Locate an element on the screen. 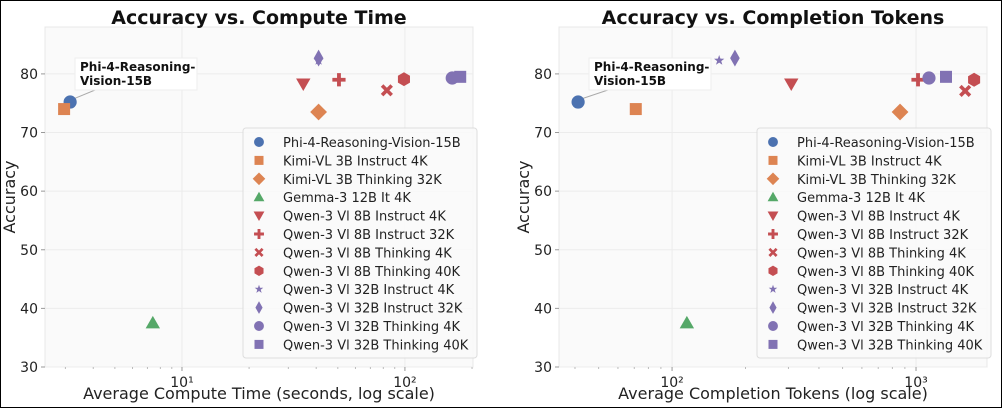 The width and height of the screenshot is (1002, 408). chart-title: Accuracy vs. Compute Time is located at coordinates (258, 18).